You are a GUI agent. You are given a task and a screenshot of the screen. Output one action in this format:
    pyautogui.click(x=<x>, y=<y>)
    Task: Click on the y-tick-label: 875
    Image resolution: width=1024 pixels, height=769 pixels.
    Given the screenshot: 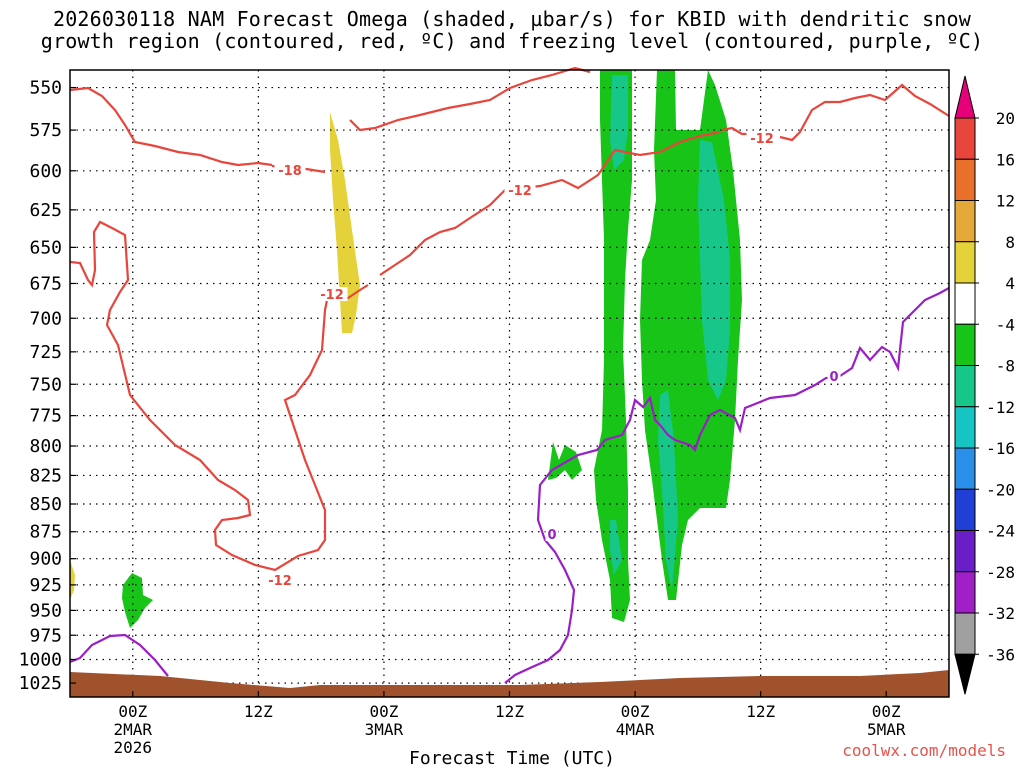 What is the action you would take?
    pyautogui.click(x=45, y=532)
    